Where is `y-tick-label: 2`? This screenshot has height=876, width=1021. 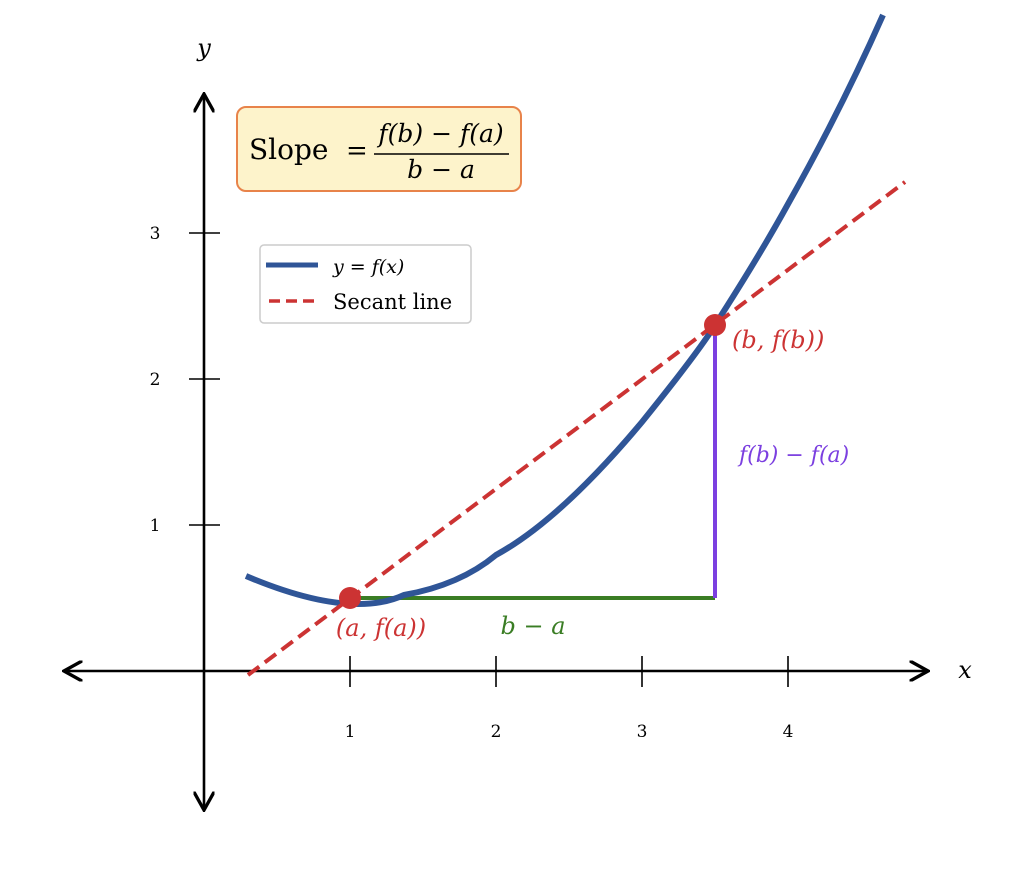 y-tick-label: 2 is located at coordinates (155, 380).